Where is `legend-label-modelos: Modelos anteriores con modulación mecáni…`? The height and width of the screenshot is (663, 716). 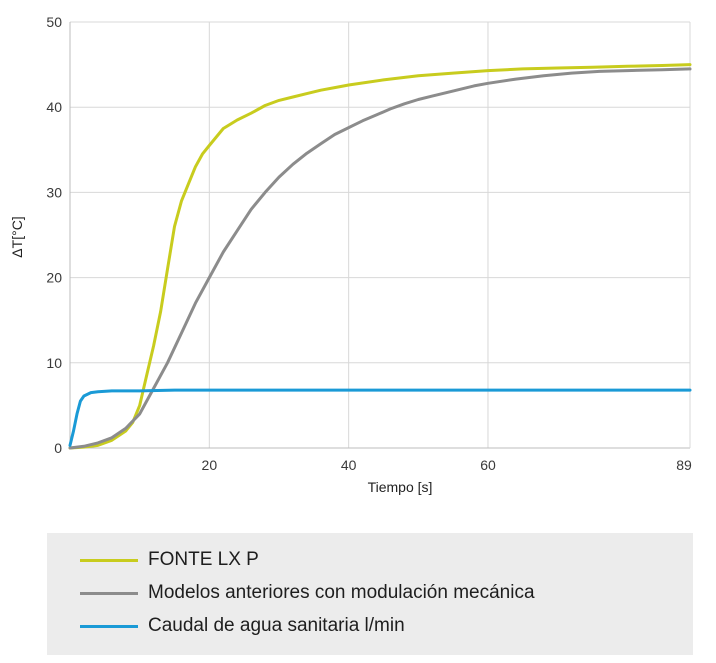
legend-label-modelos: Modelos anteriores con modulación mecáni… is located at coordinates (341, 592).